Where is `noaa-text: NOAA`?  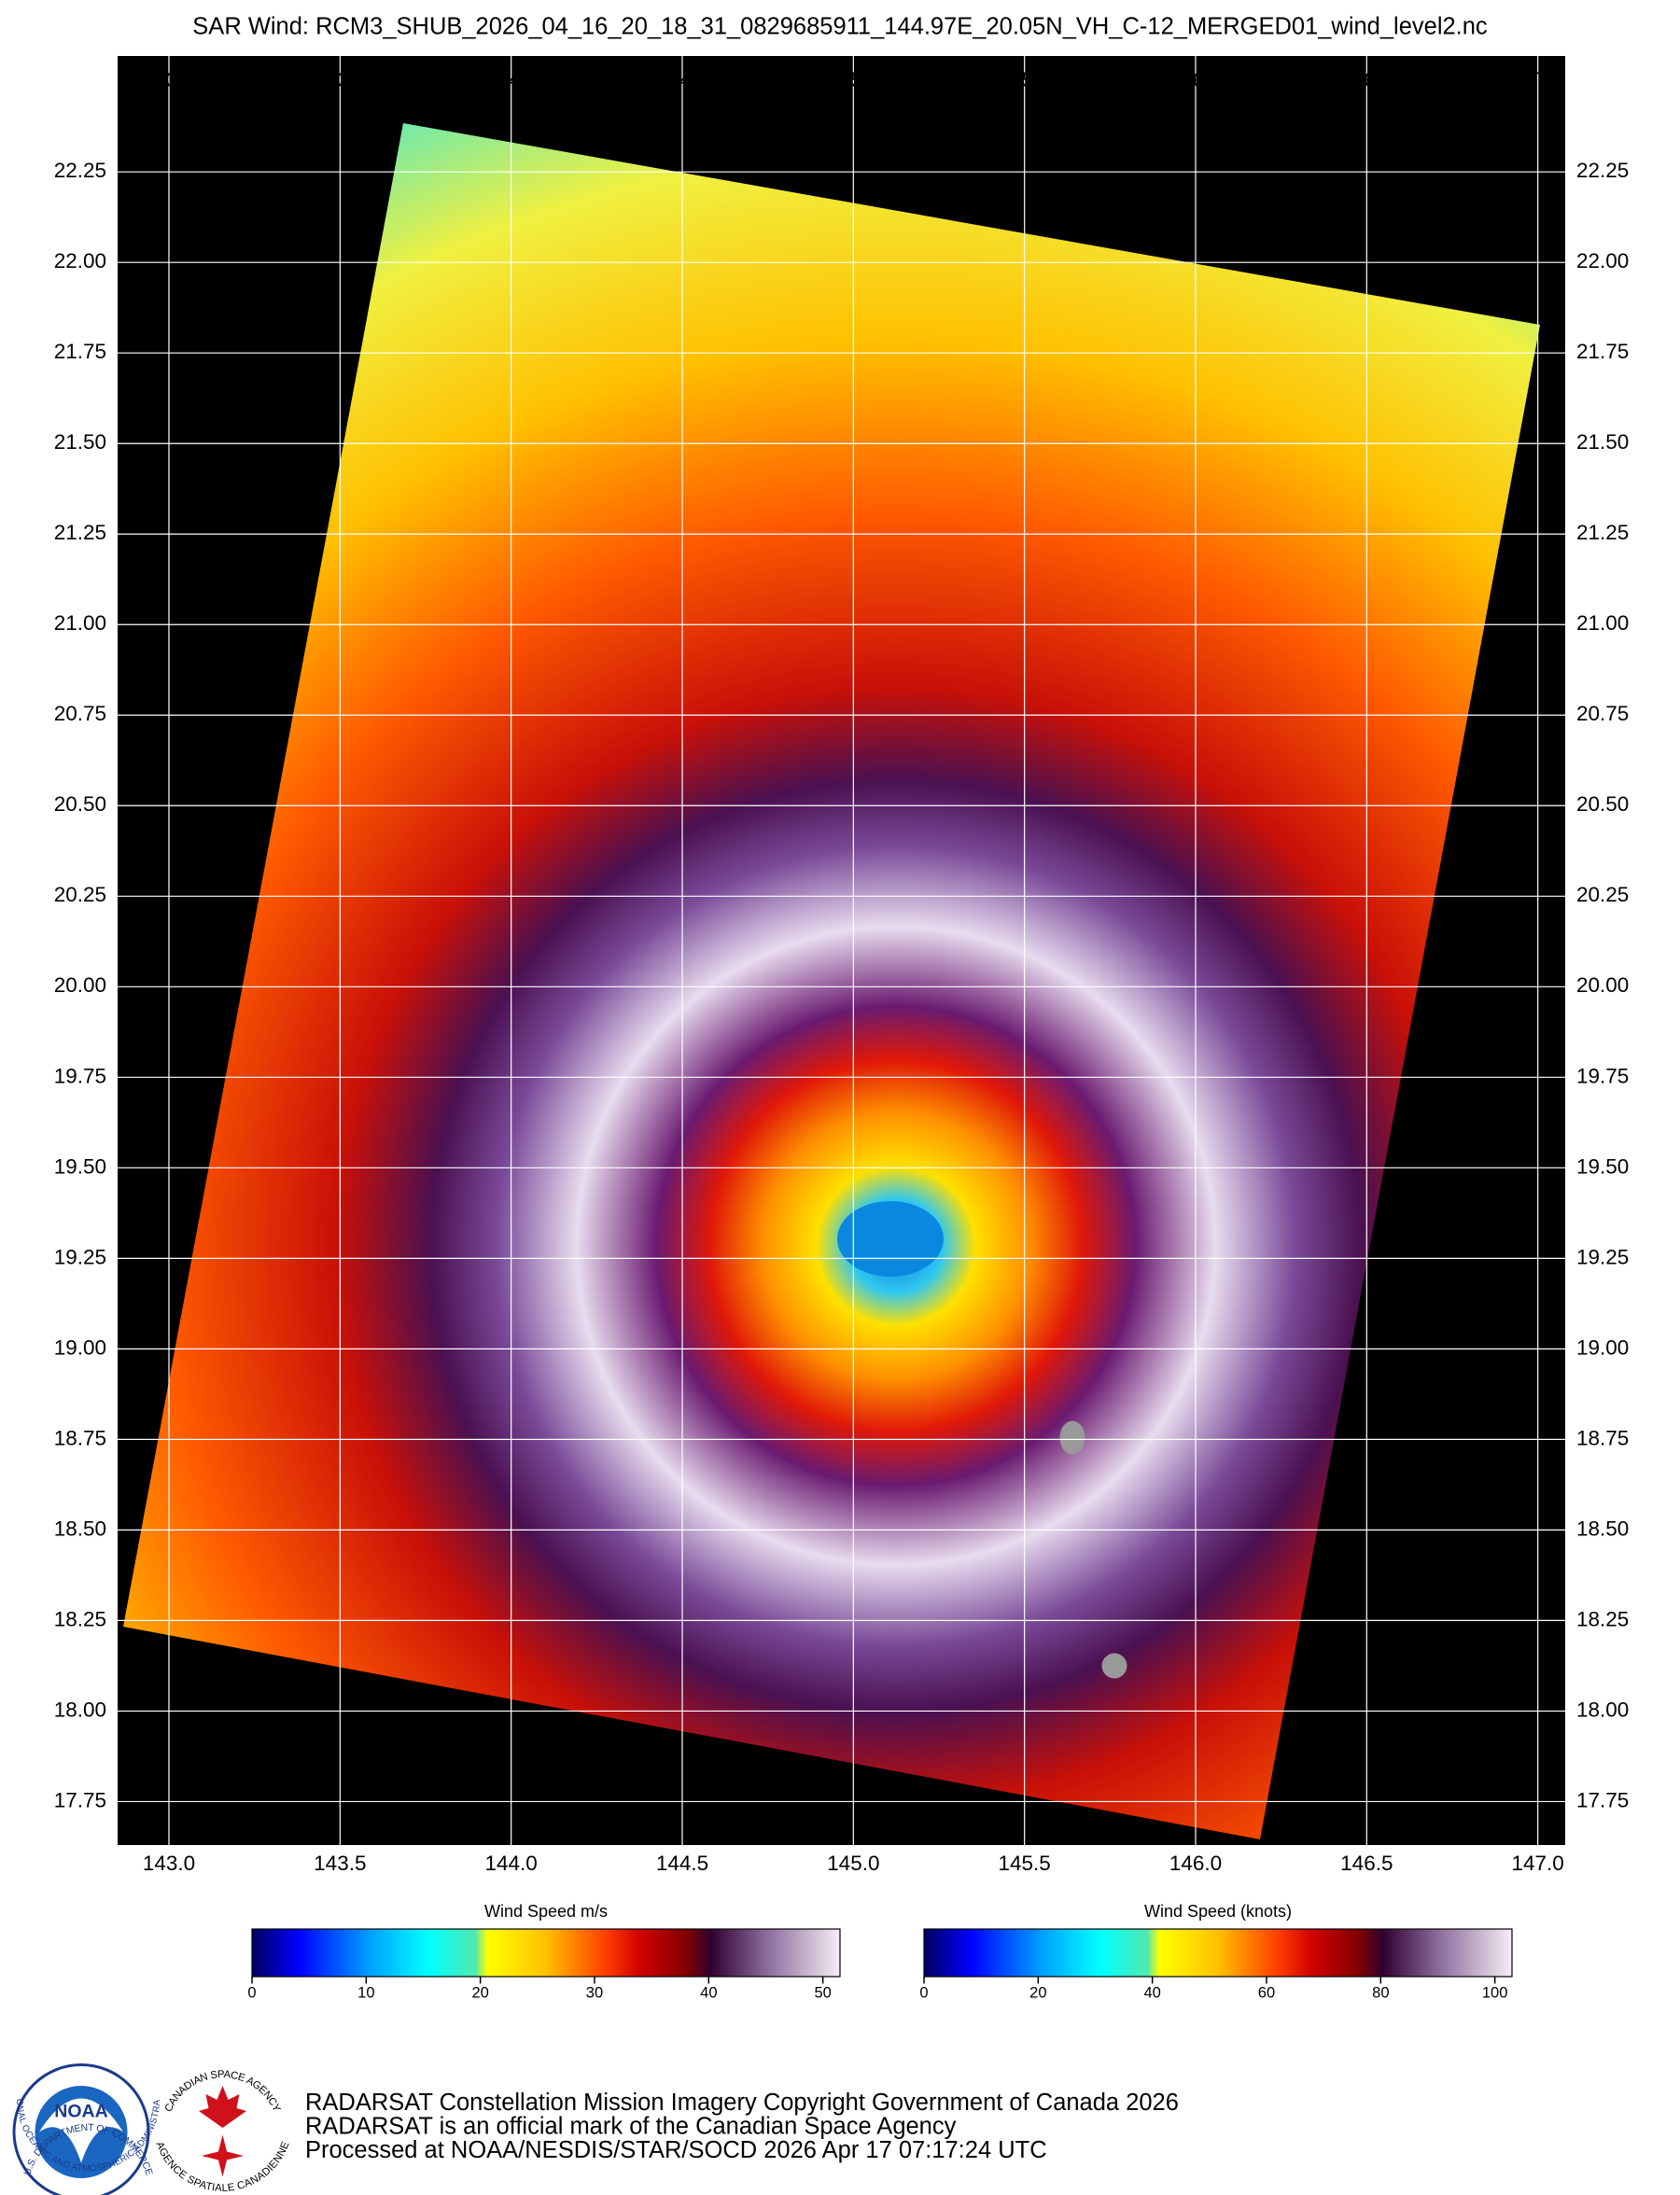
noaa-text: NOAA is located at coordinates (80, 2112).